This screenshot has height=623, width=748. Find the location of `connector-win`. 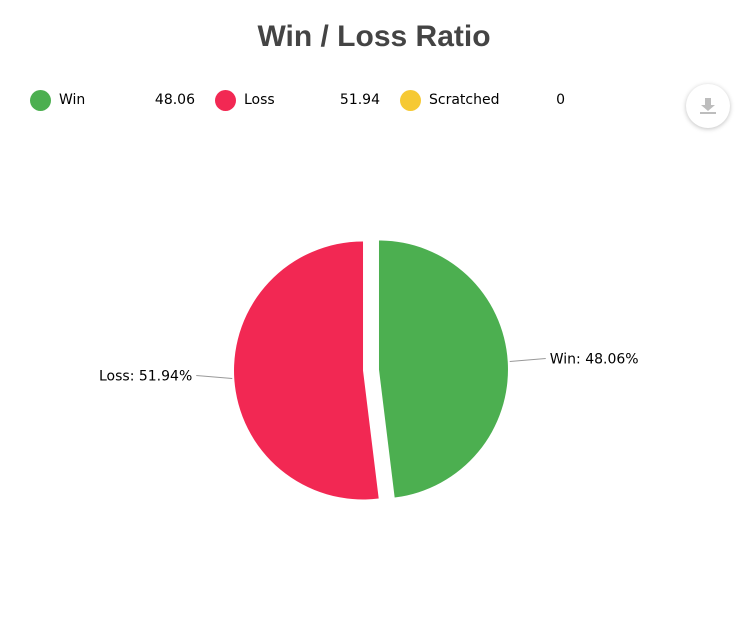

connector-win is located at coordinates (527, 360).